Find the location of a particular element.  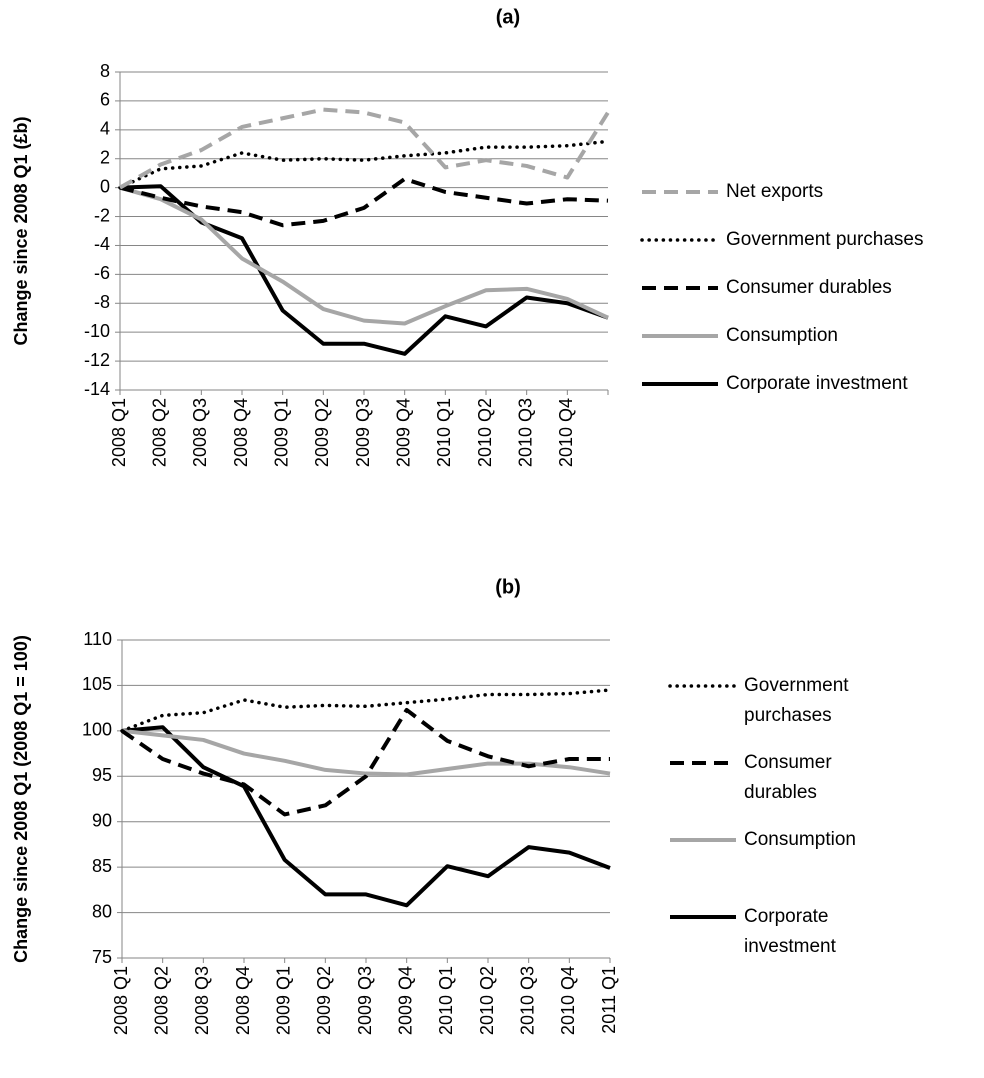

y-tick-label: 8 is located at coordinates (105, 71).